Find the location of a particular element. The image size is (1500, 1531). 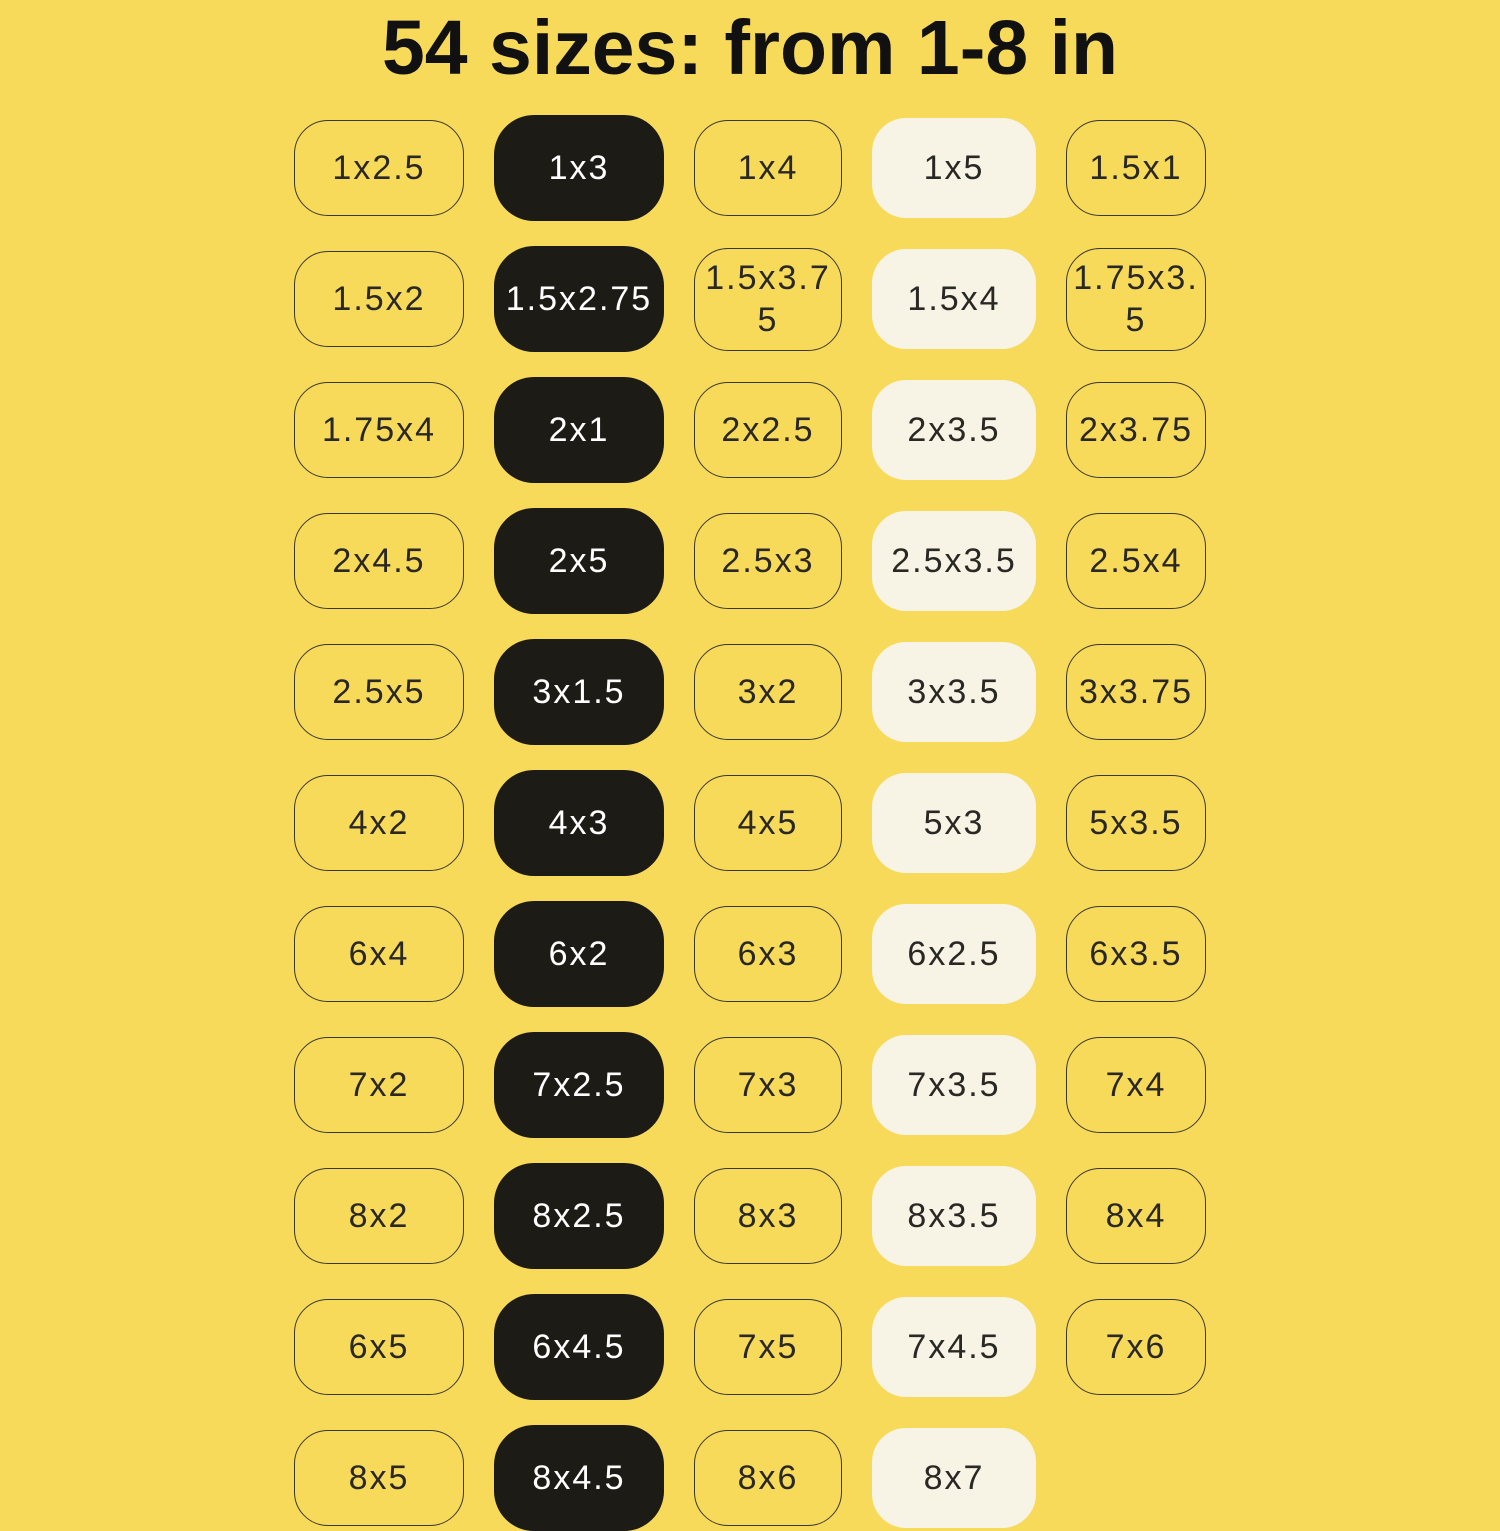

size-pill: 6x3 is located at coordinates (768, 954).